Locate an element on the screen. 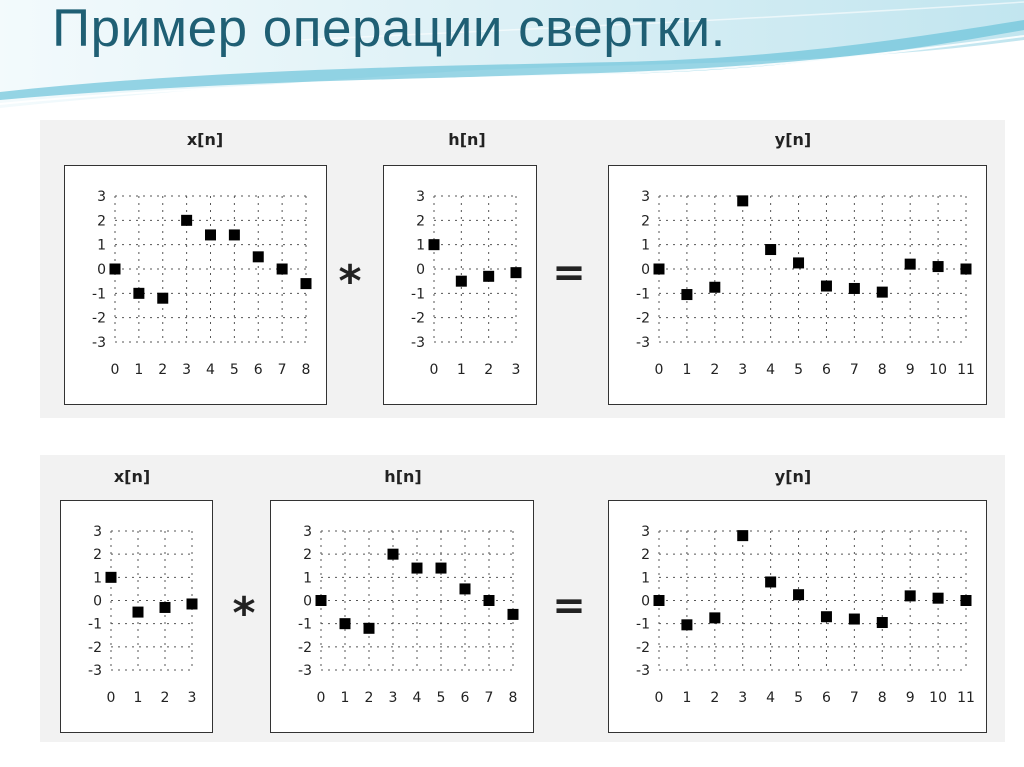  x-tick-label: 10 is located at coordinates (938, 370).